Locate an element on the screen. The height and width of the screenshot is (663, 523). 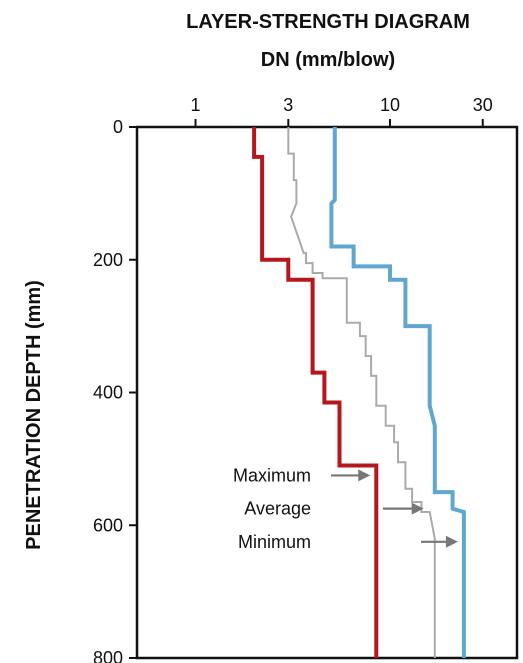
annotation-maximum: Maximum is located at coordinates (272, 475).